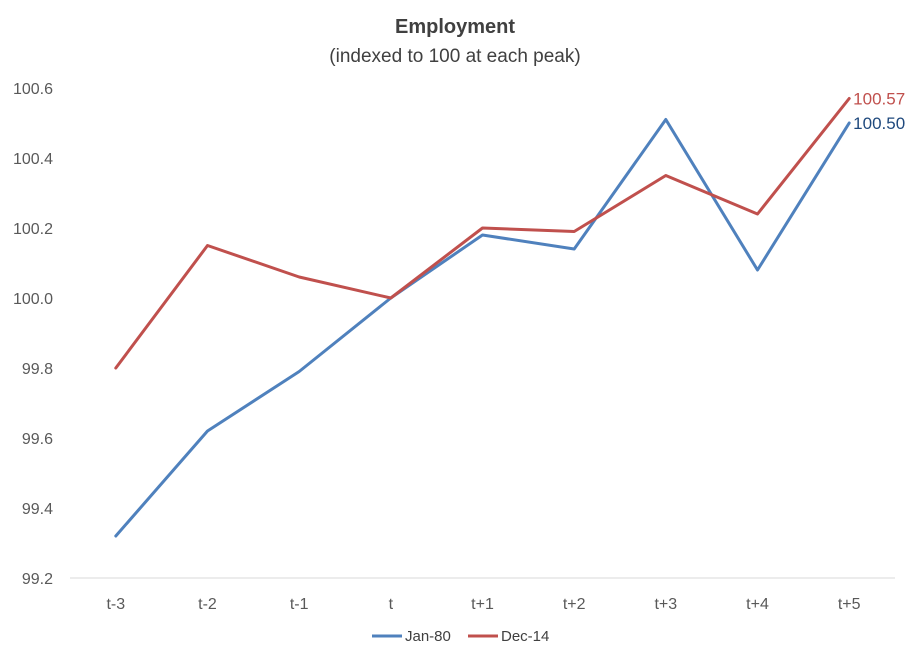  What do you see at coordinates (207, 604) in the screenshot?
I see `x-tick-label: t-2` at bounding box center [207, 604].